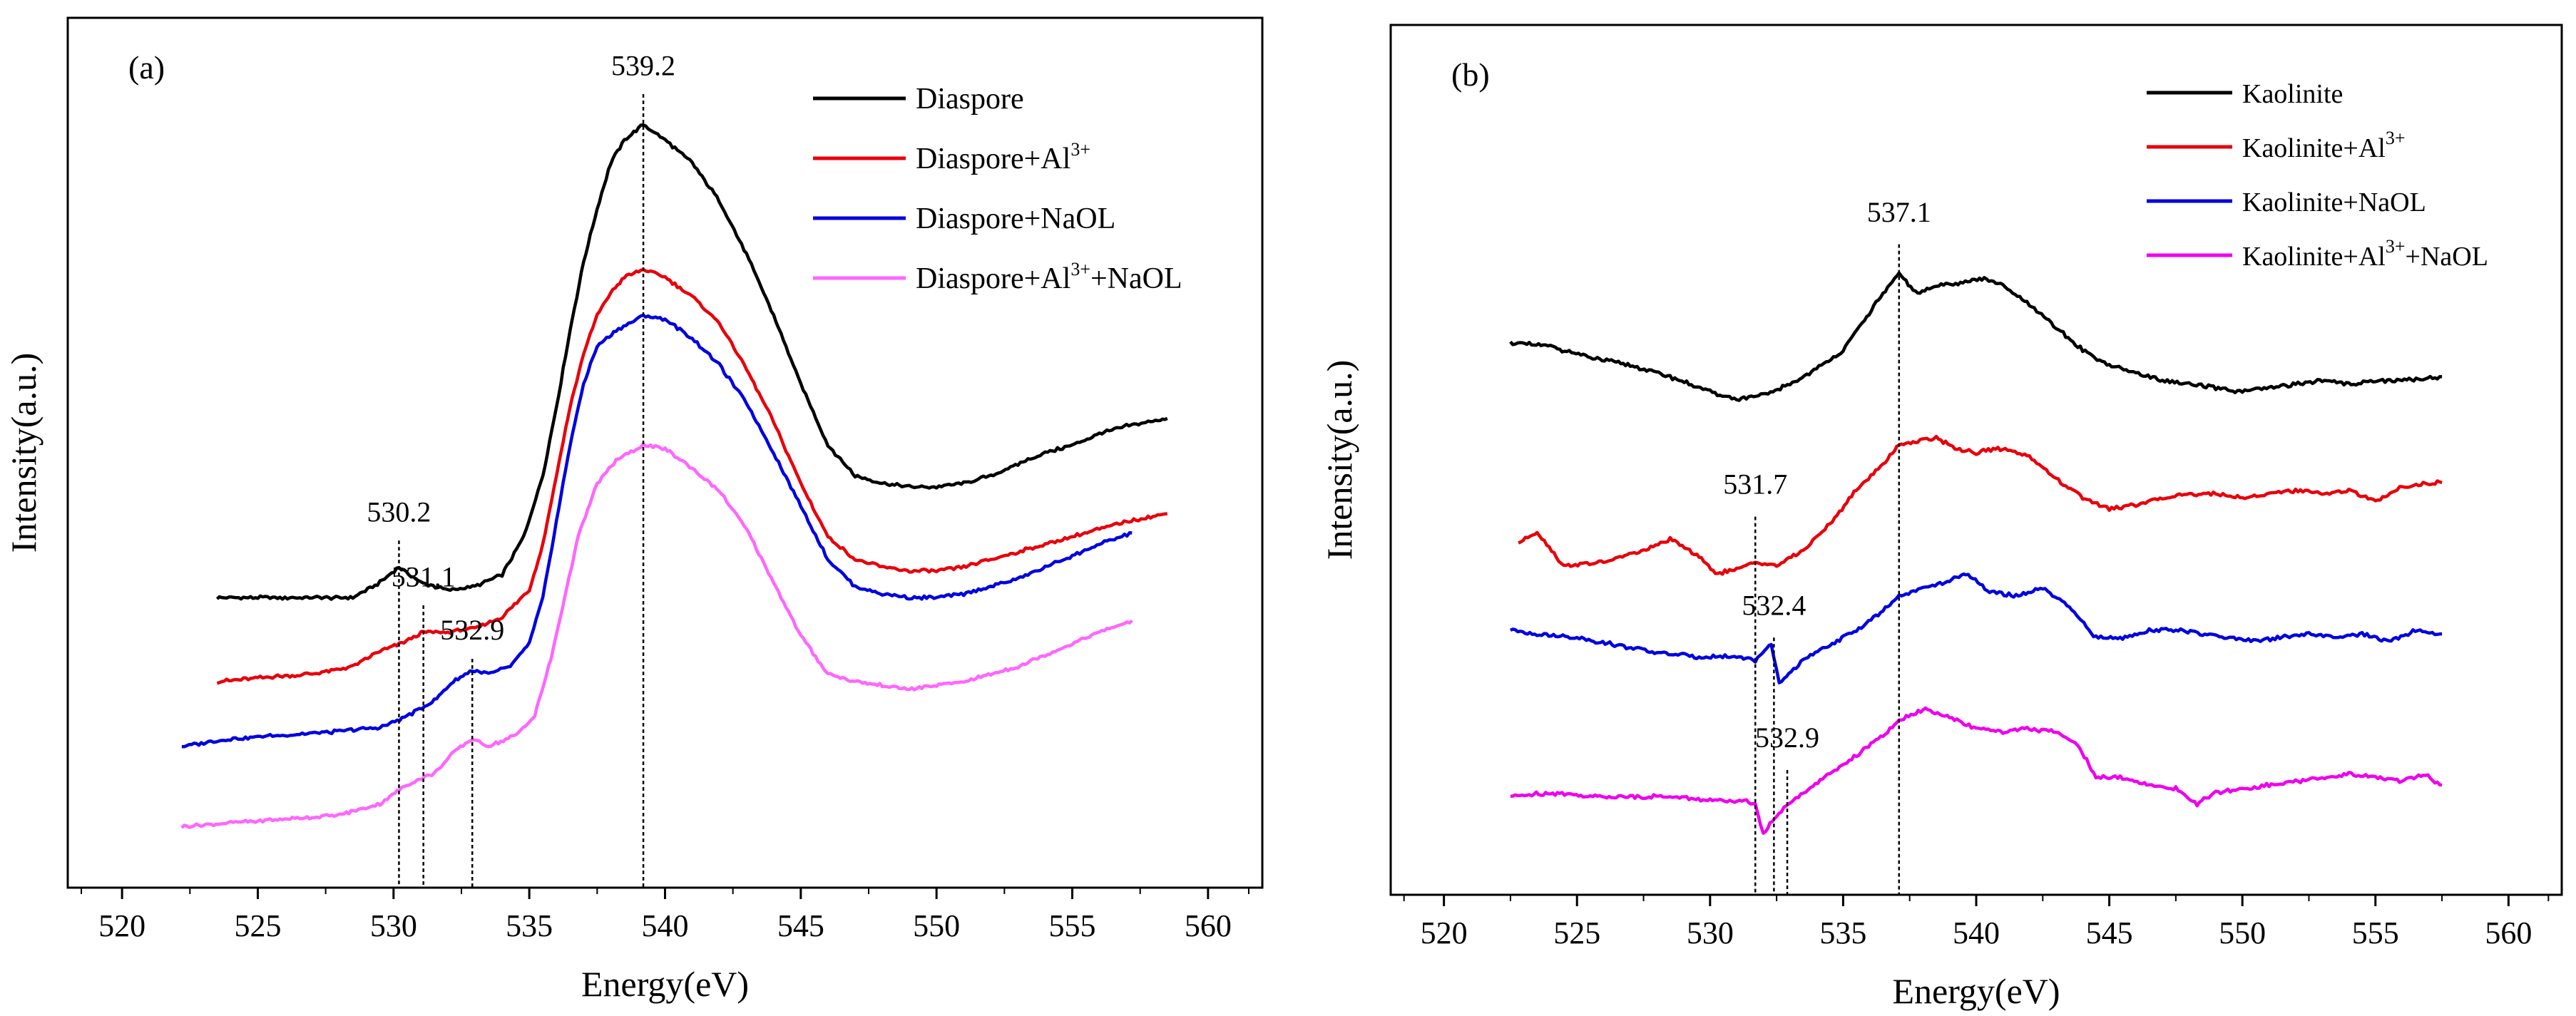 Image resolution: width=2576 pixels, height=1016 pixels. I want to click on panel-label: (a), so click(146, 67).